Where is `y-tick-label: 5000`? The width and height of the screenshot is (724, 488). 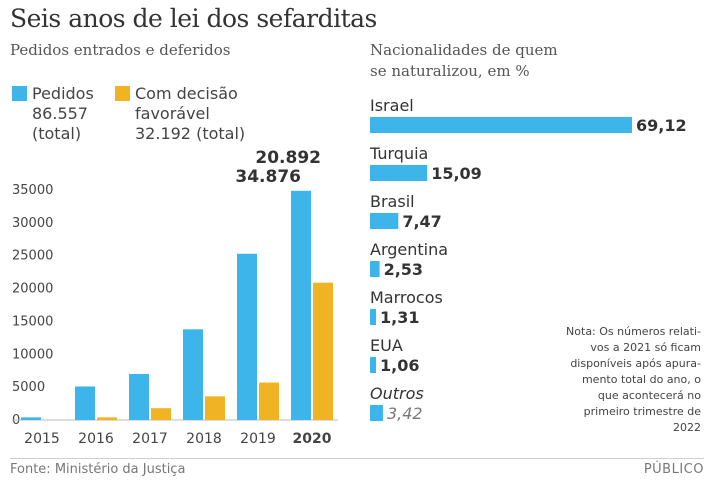
y-tick-label: 5000 is located at coordinates (28, 387).